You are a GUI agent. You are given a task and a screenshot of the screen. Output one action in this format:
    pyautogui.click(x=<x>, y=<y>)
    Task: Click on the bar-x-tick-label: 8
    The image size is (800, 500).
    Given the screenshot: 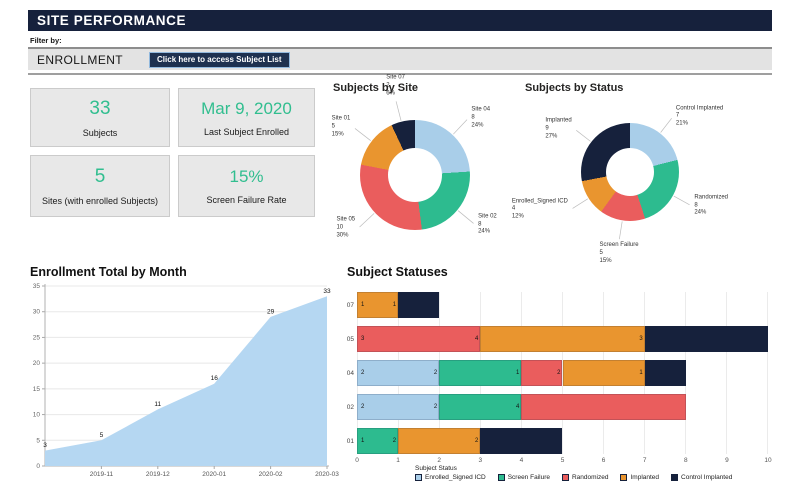 What is the action you would take?
    pyautogui.click(x=685, y=460)
    